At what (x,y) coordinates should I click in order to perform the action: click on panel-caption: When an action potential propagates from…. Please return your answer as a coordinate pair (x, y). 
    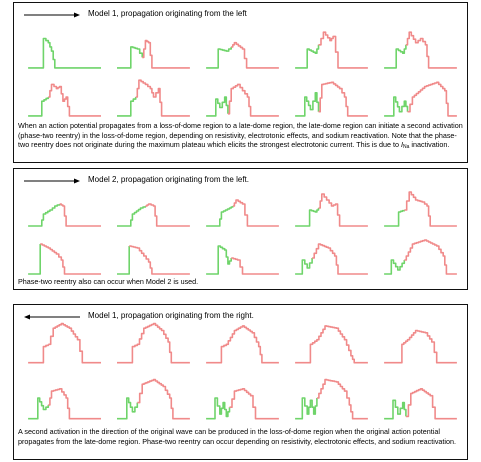
    Looking at the image, I should click on (240, 136).